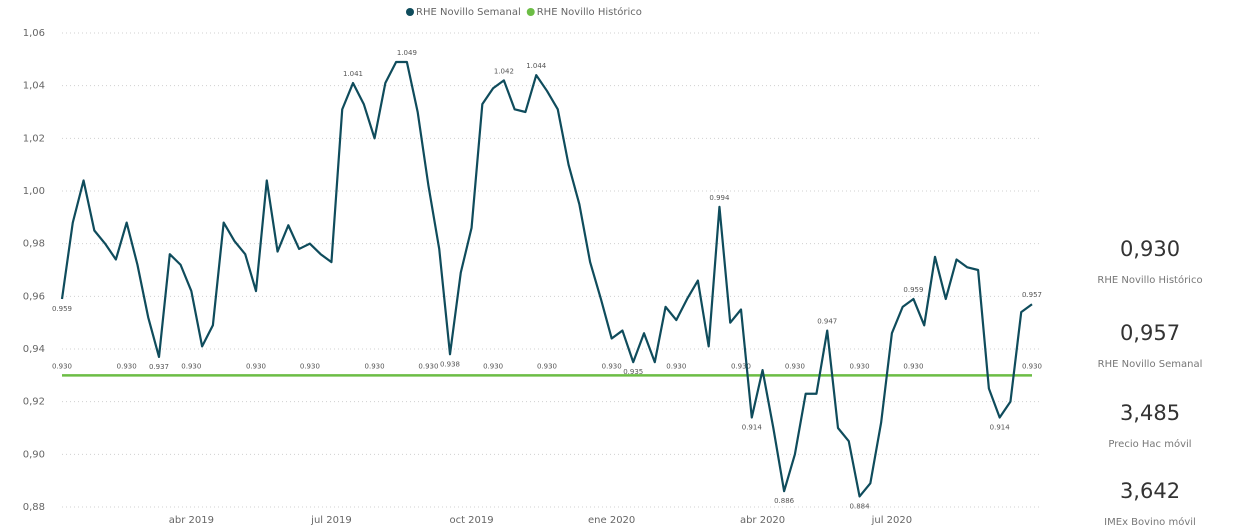  I want to click on card-label: RHE Novillo Histórico, so click(1149, 280).